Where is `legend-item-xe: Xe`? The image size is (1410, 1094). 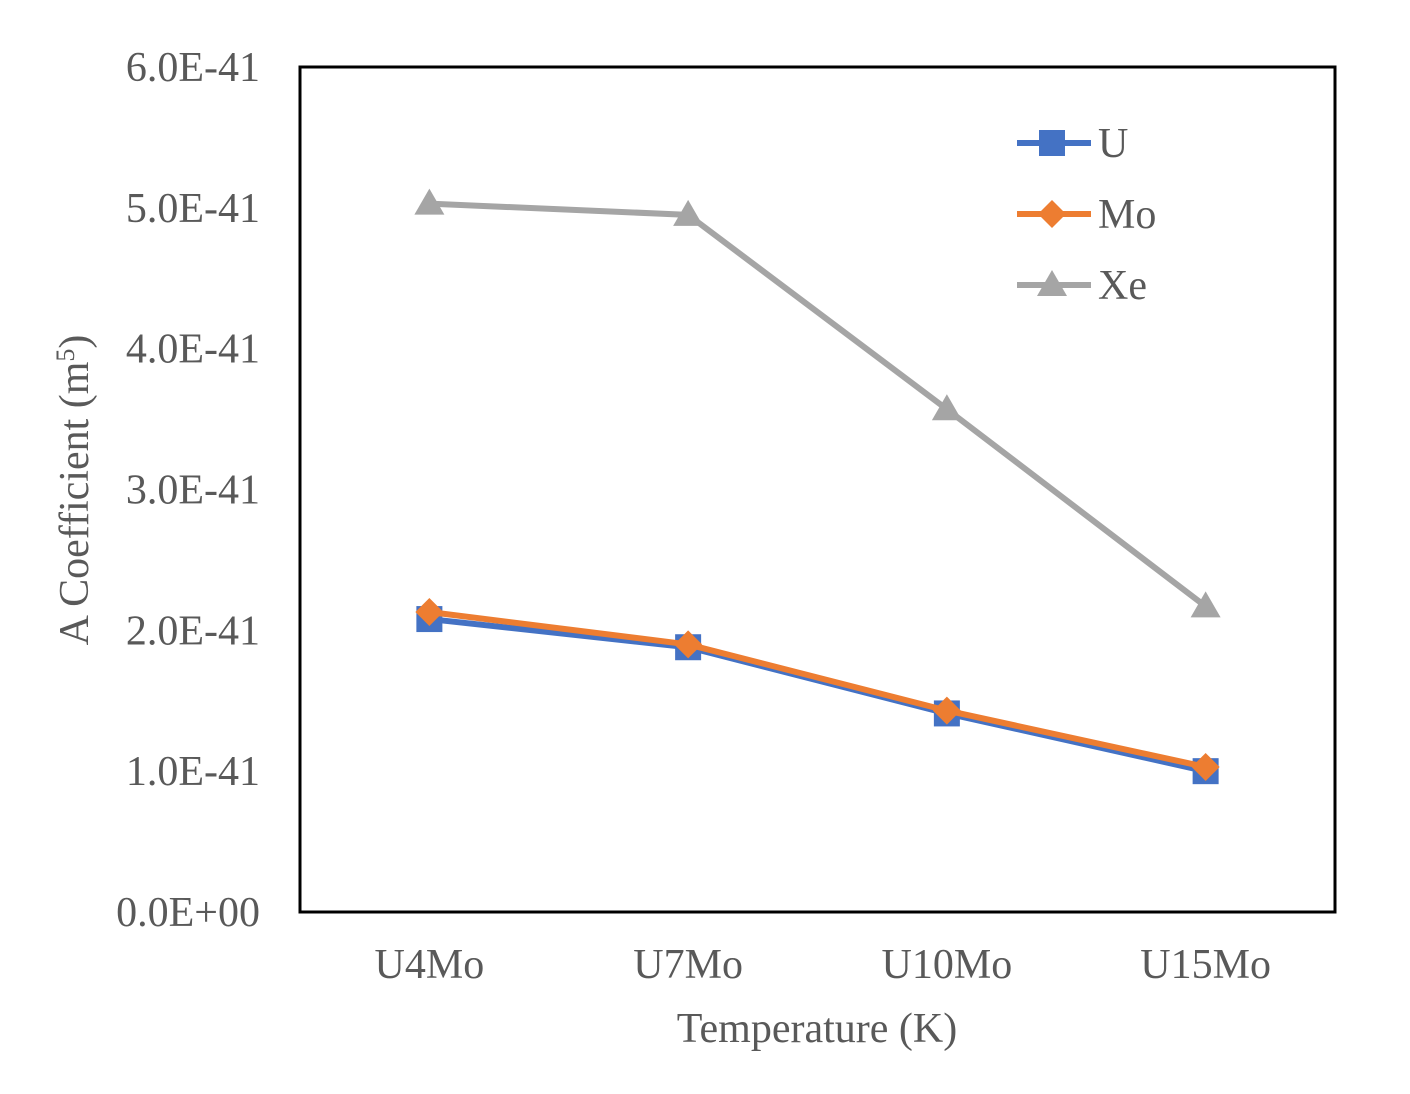 legend-item-xe: Xe is located at coordinates (1082, 286).